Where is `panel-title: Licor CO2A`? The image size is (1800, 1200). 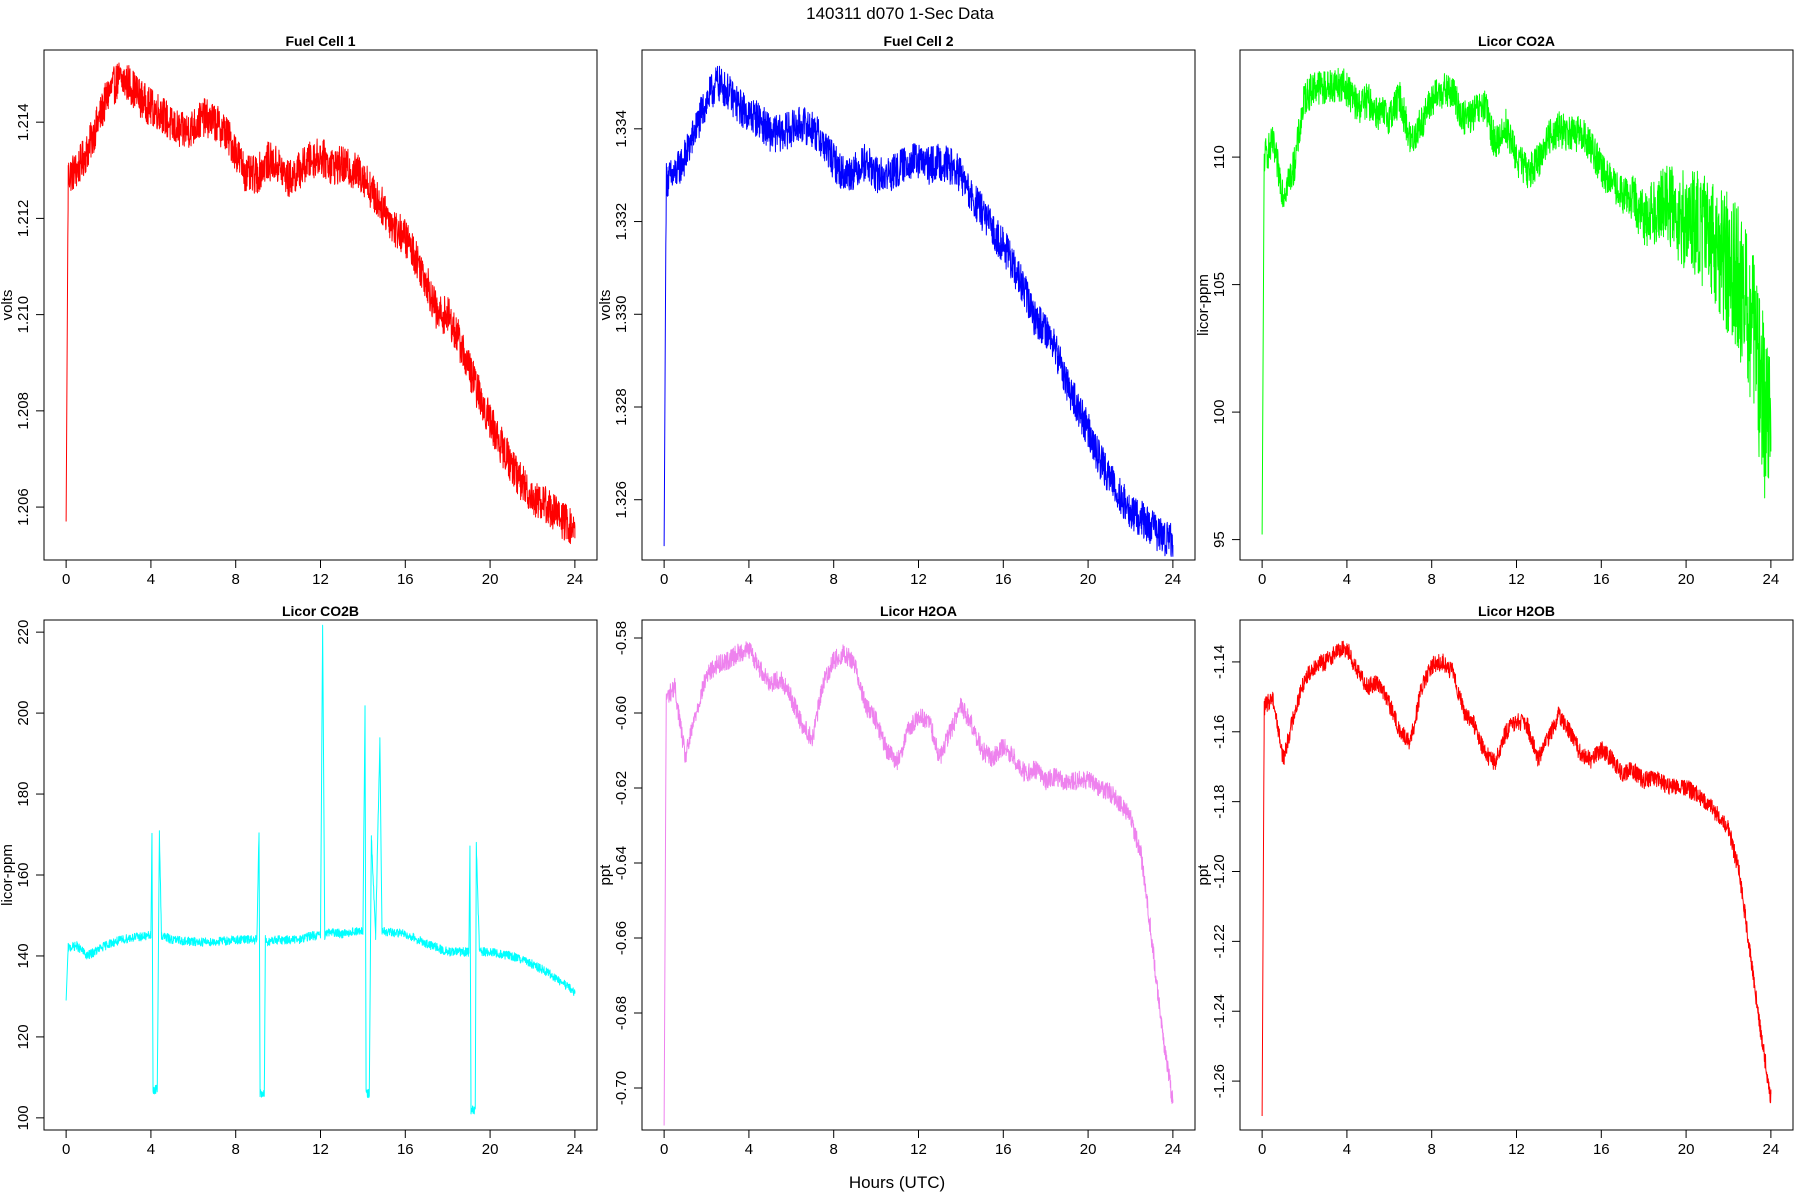 panel-title: Licor CO2A is located at coordinates (1516, 41).